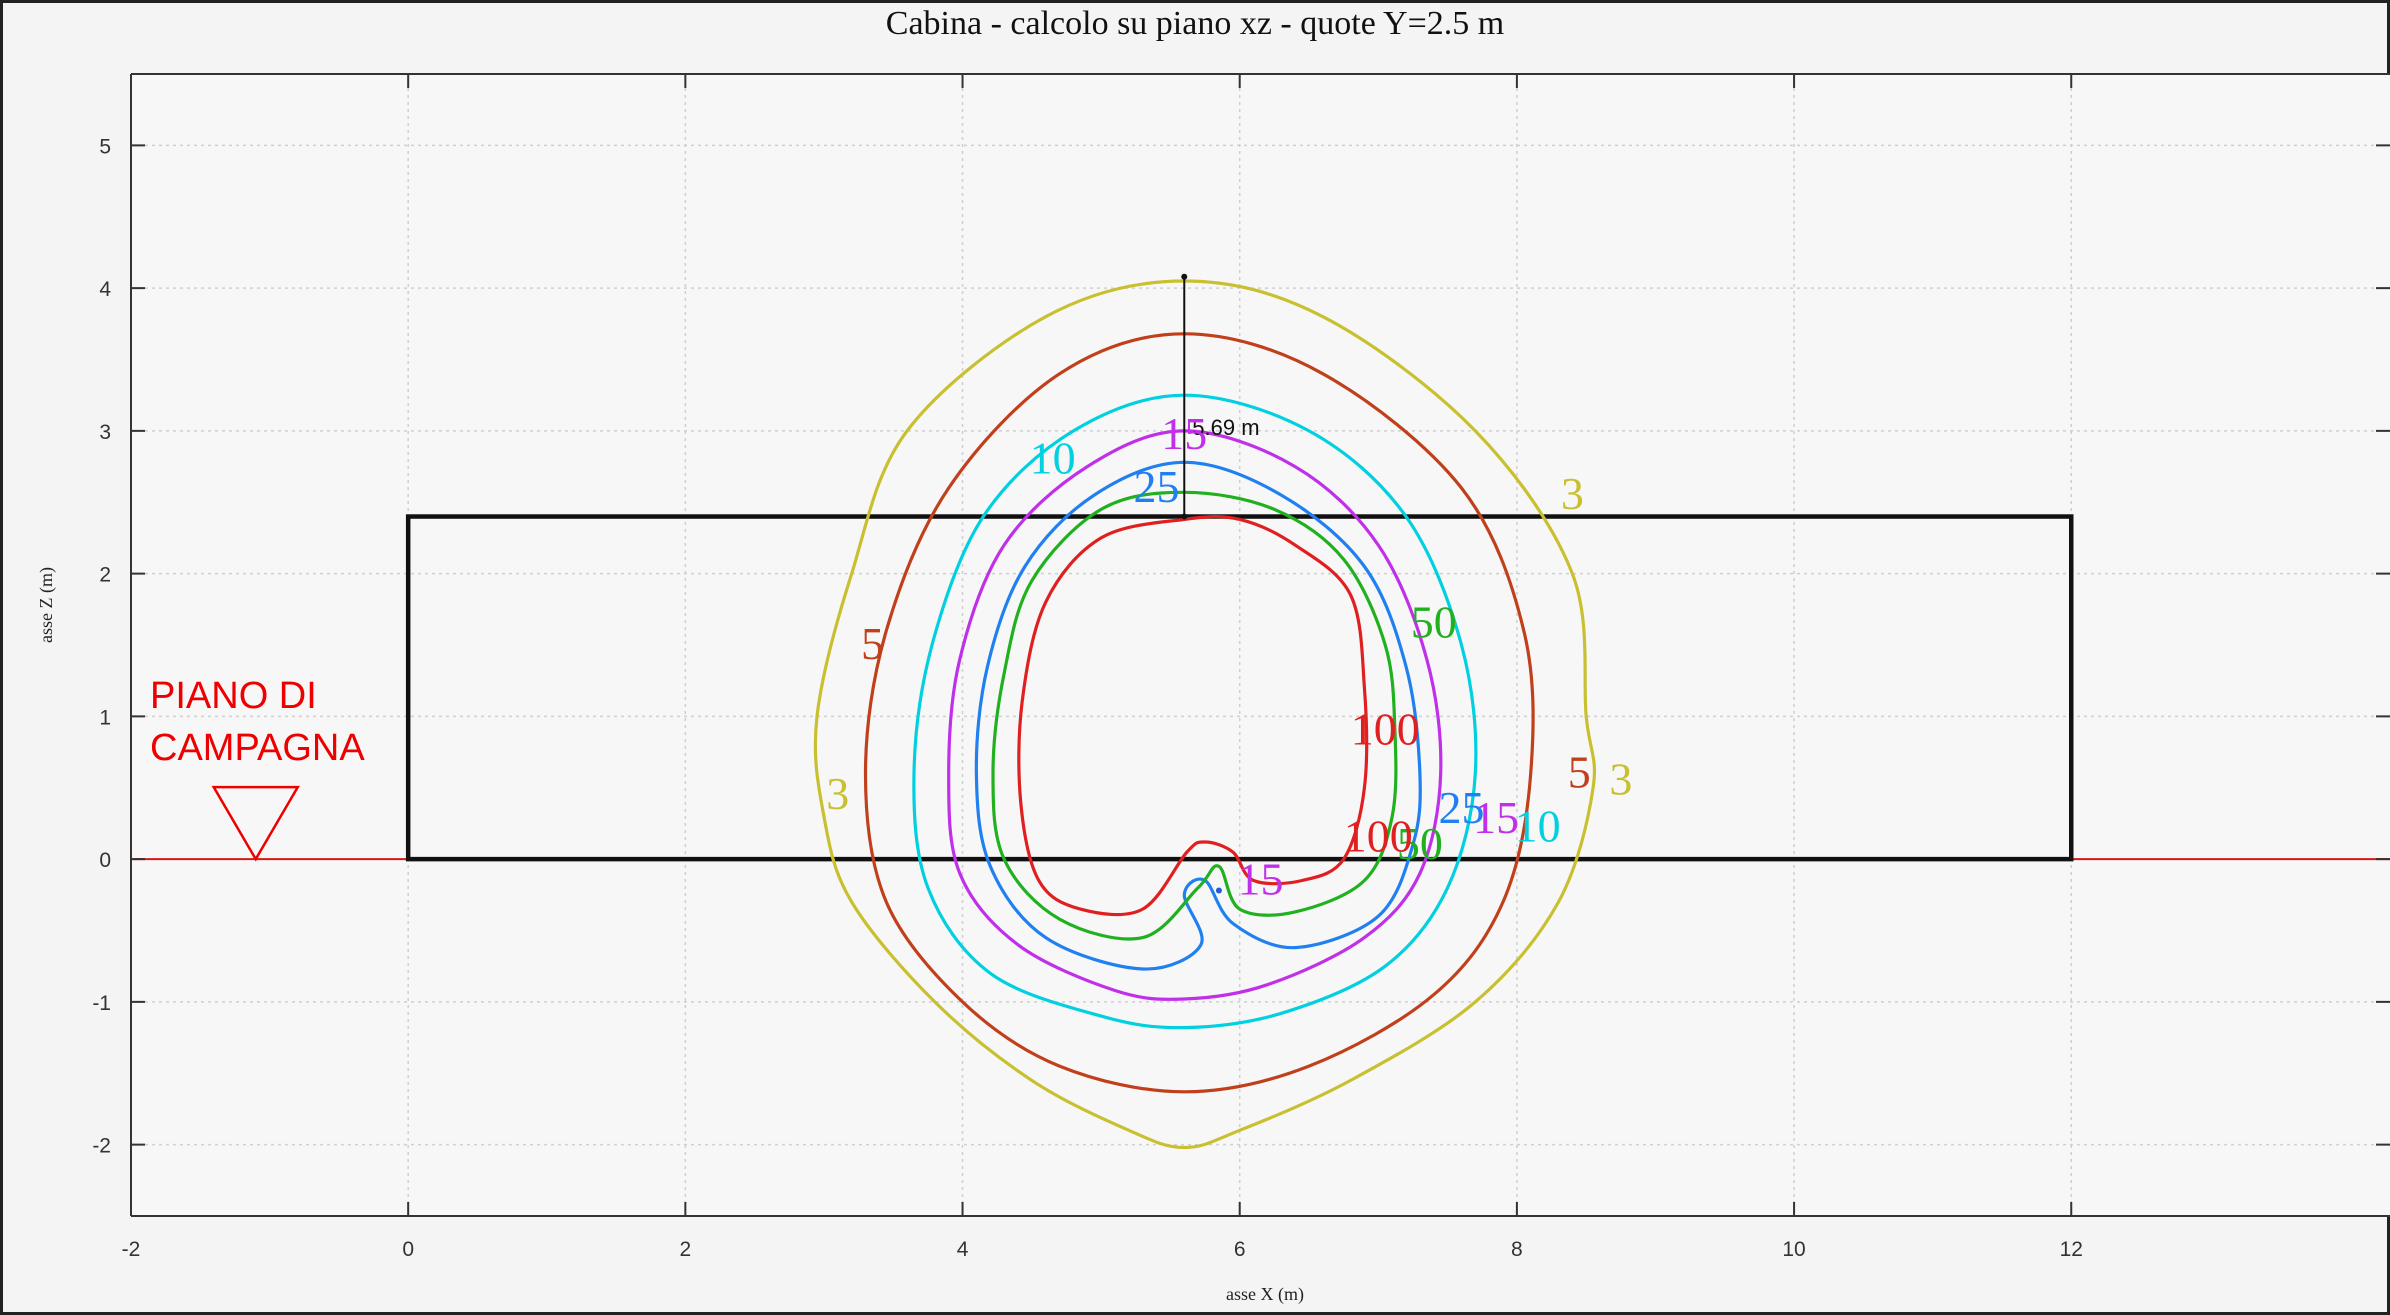 This screenshot has height=1315, width=2390. I want to click on x-tick-label: 10, so click(1793, 1249).